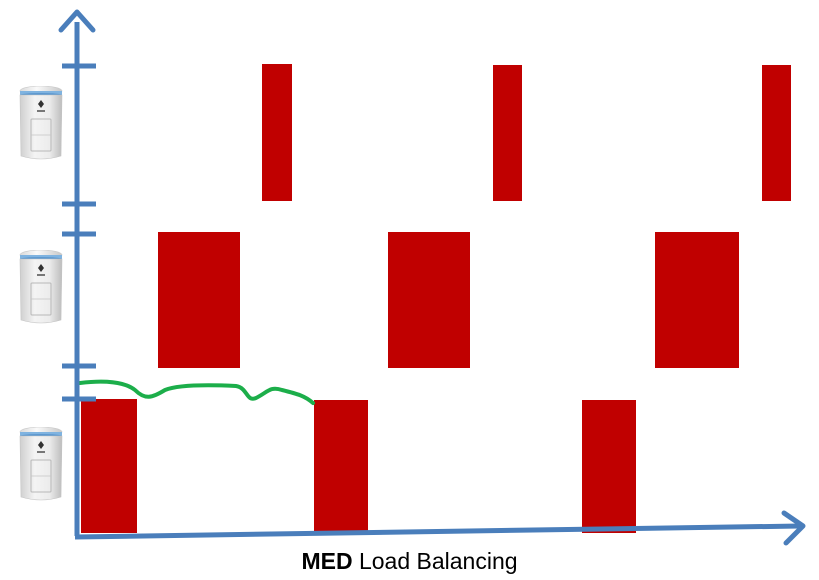 The width and height of the screenshot is (819, 580). Describe the element at coordinates (327, 561) in the screenshot. I see `caption-bold: MED` at that location.